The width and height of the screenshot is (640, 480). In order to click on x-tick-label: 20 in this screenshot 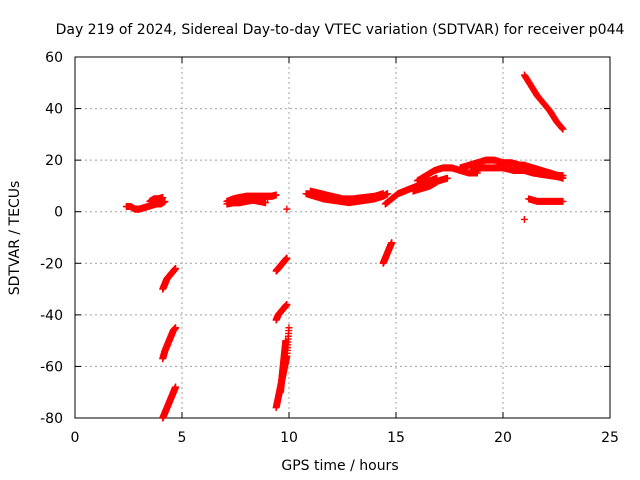, I will do `click(503, 438)`.